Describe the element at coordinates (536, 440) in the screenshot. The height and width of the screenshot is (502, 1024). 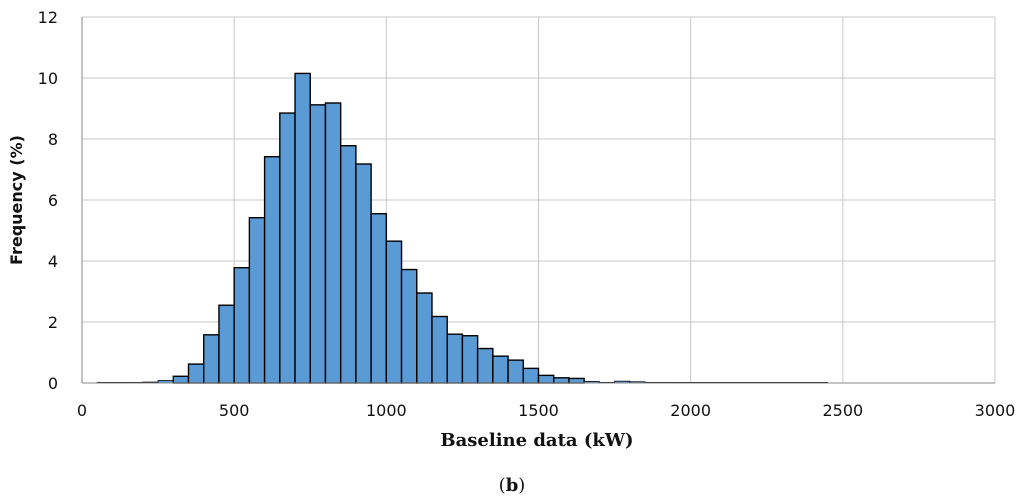
I see `x-axis-label: Baseline data (kW)` at that location.